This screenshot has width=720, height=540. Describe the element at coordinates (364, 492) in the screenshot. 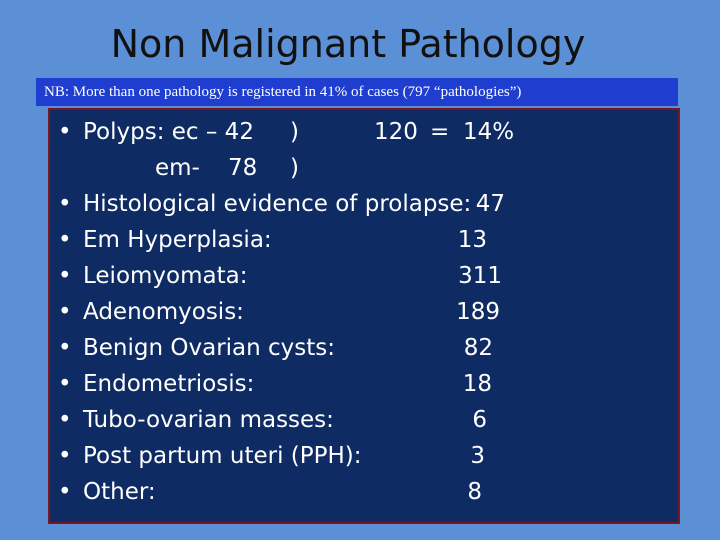

I see `list-item: • Other: 8` at that location.